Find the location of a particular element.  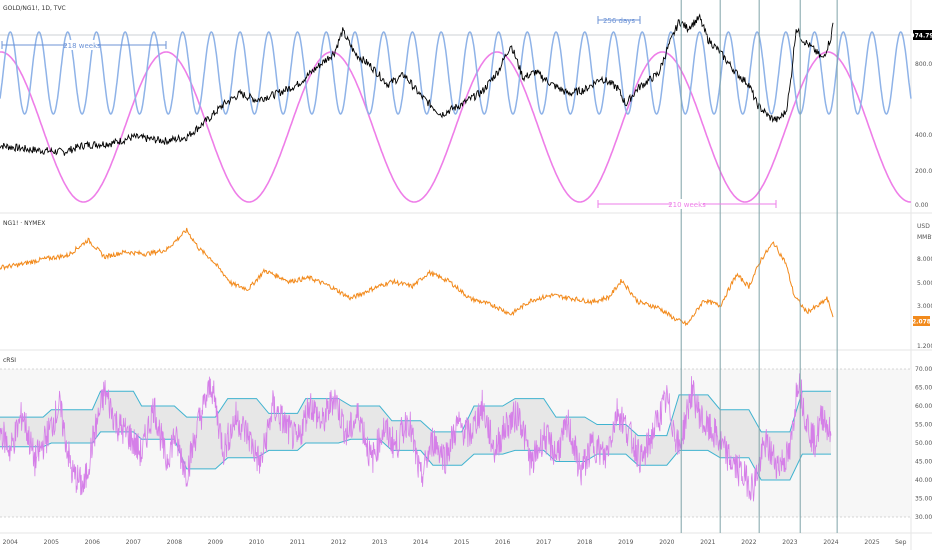

y-tick-label: 5.000 is located at coordinates (924, 283).